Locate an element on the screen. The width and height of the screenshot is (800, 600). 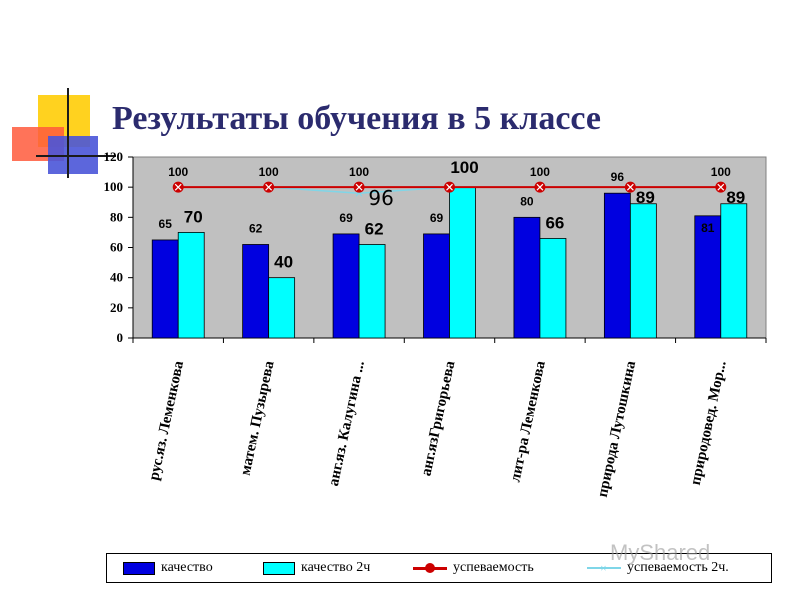
x-category-label: лит-ра Леменкова is located at coordinates (528, 421).